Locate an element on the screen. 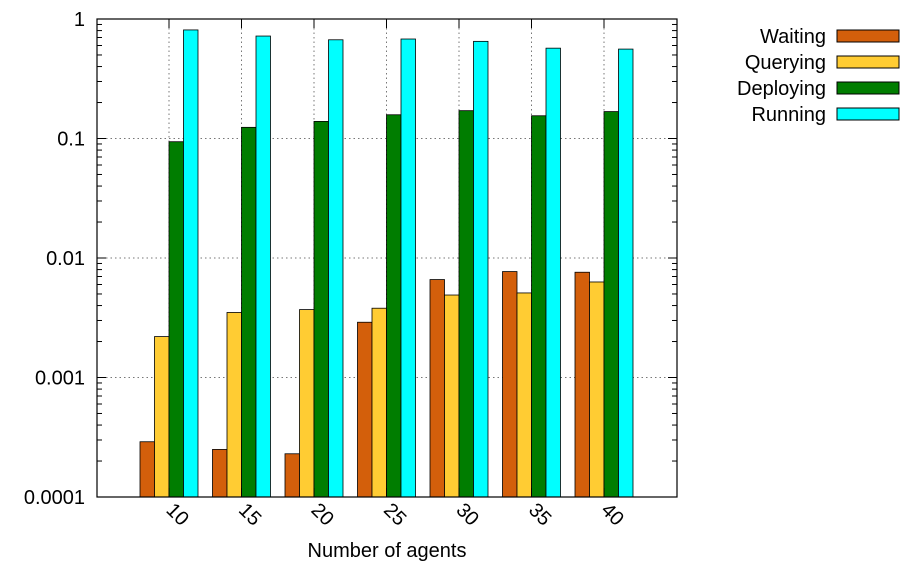 This screenshot has height=567, width=900. legend-label-deploying: Deploying is located at coordinates (781, 89).